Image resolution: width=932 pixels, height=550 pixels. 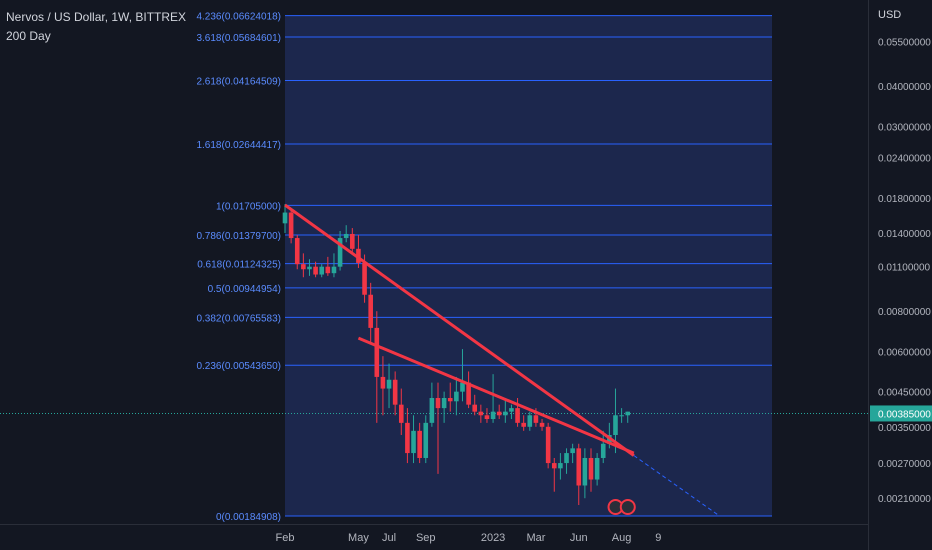 I want to click on fib-label: 1.618(0.02644417), so click(x=238, y=145).